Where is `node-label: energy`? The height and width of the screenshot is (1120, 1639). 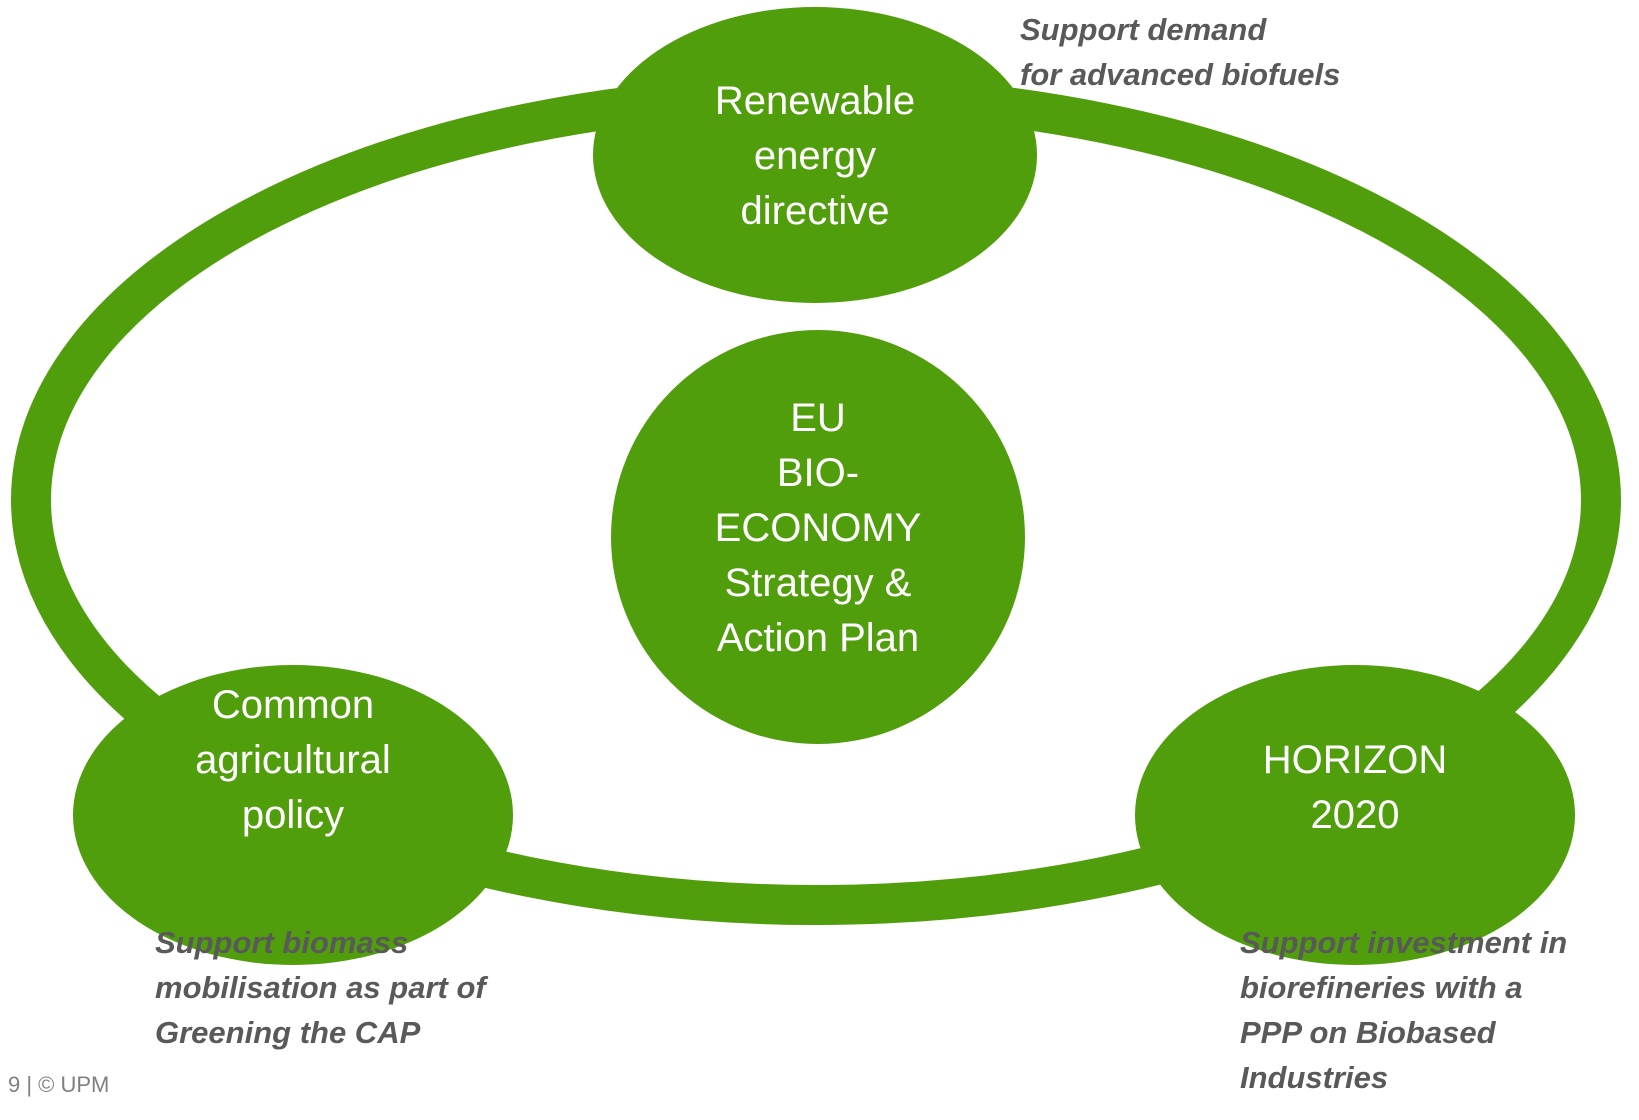
node-label: energy is located at coordinates (815, 156).